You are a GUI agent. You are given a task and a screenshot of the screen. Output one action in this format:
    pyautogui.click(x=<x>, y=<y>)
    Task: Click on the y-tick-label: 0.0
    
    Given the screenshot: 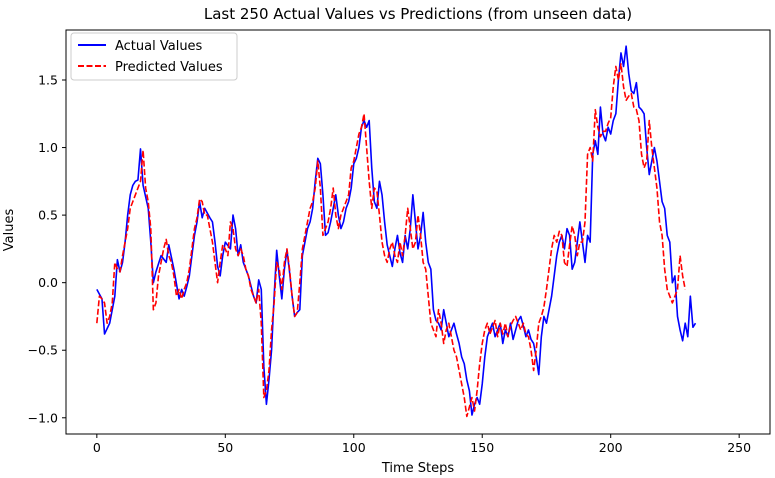 What is the action you would take?
    pyautogui.click(x=48, y=282)
    